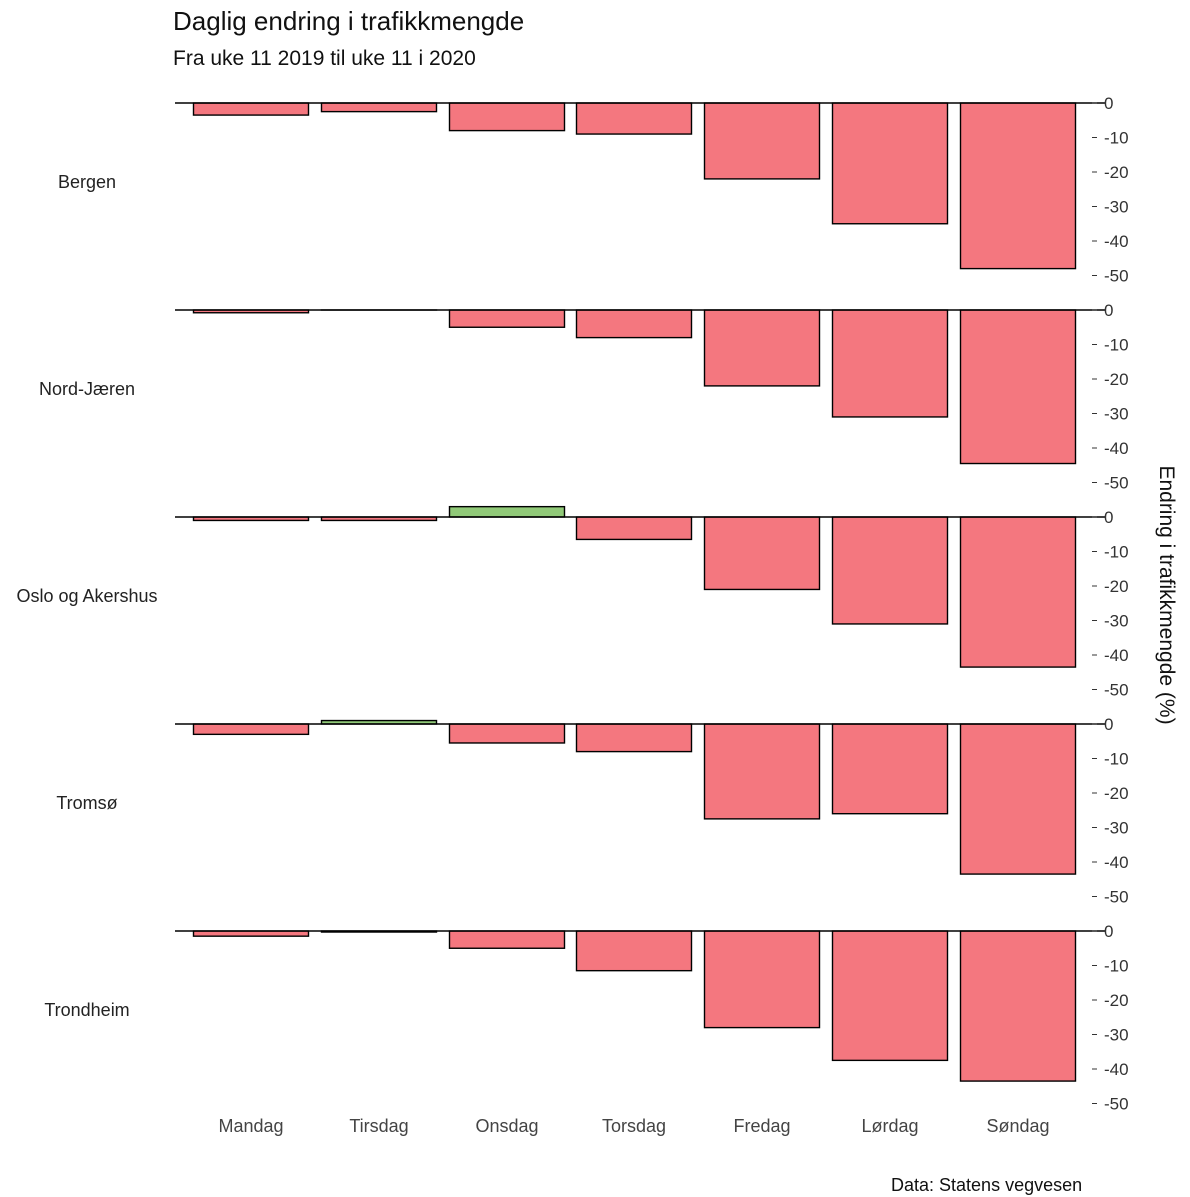 This screenshot has width=1190, height=1197. What do you see at coordinates (1116, 1104) in the screenshot?
I see `y-tick-label-trondheim: -50` at bounding box center [1116, 1104].